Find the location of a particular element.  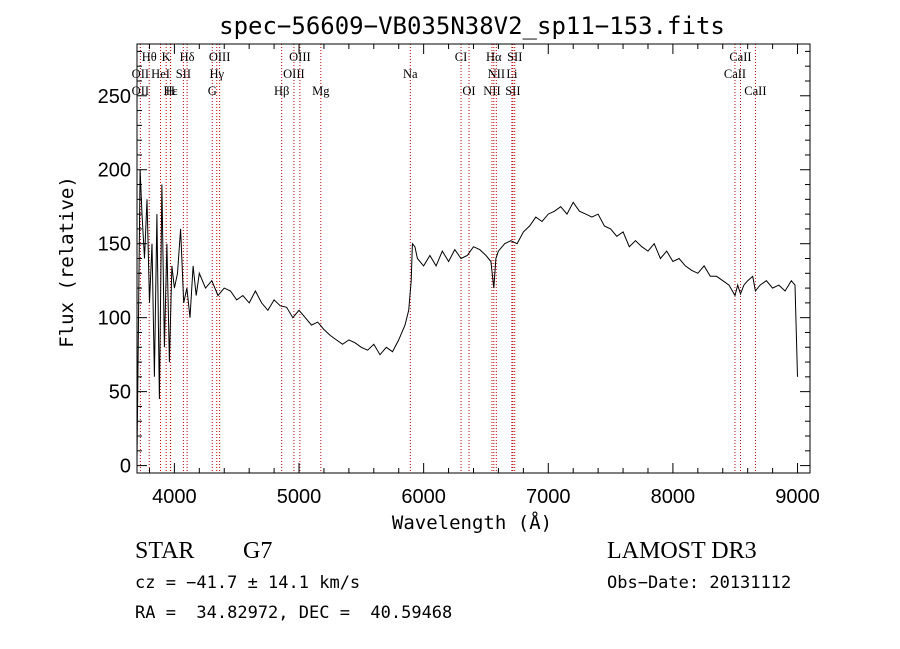

spectral-line-label: Hθ is located at coordinates (149, 57).